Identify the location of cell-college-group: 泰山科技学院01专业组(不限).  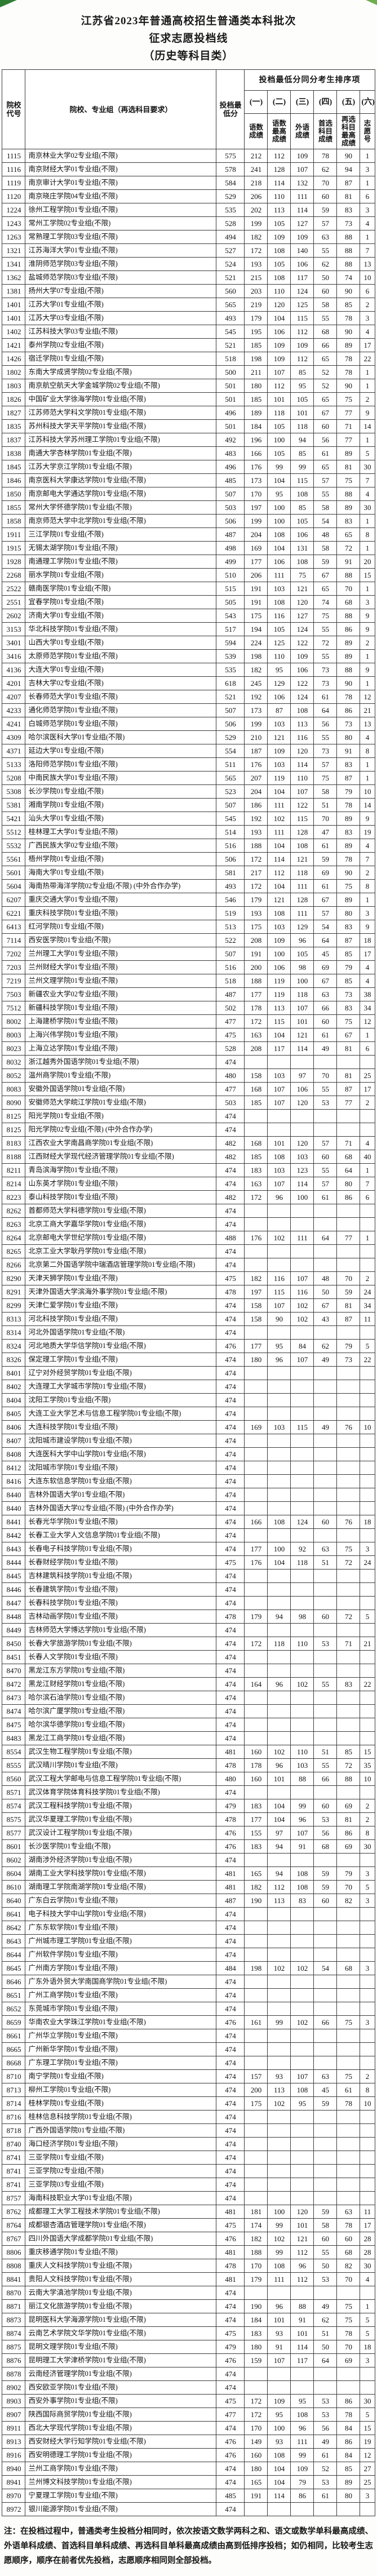
(121, 1197).